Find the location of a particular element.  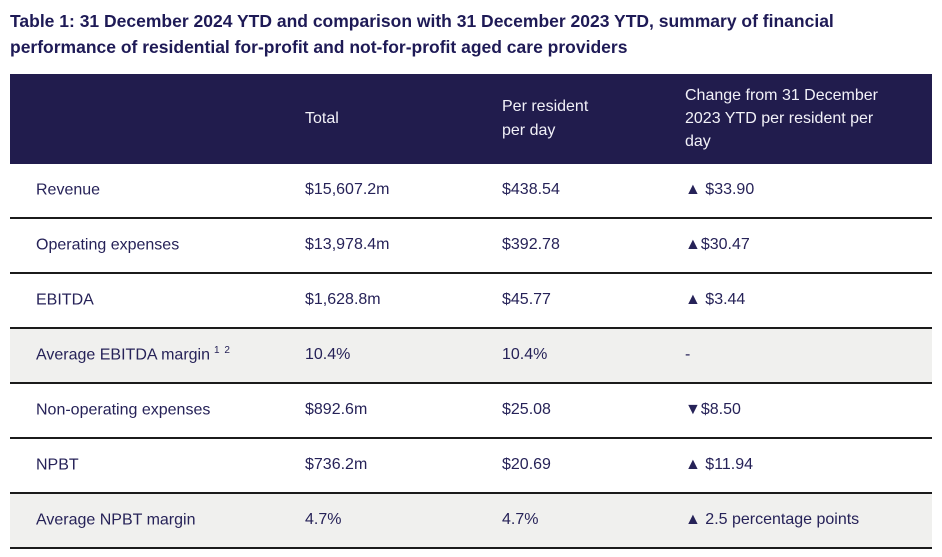

total-cell: $13,978.4m is located at coordinates (377, 245).